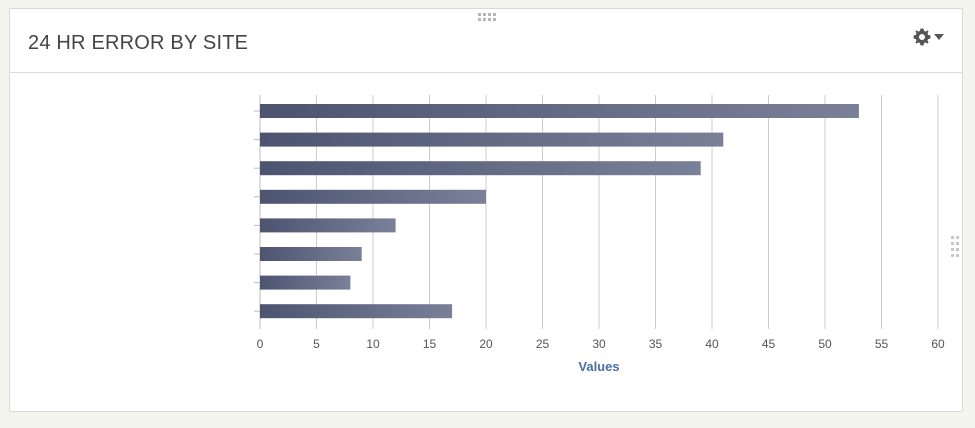  What do you see at coordinates (938, 344) in the screenshot?
I see `x-tick-label: 60` at bounding box center [938, 344].